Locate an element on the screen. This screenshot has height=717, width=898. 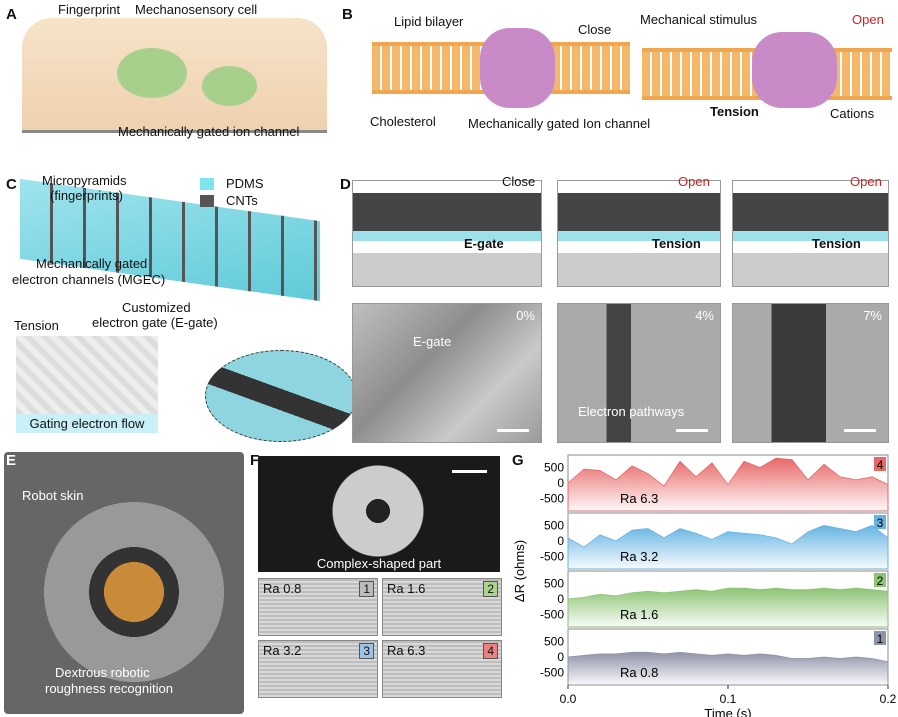
label-cations: Cations is located at coordinates (852, 113).